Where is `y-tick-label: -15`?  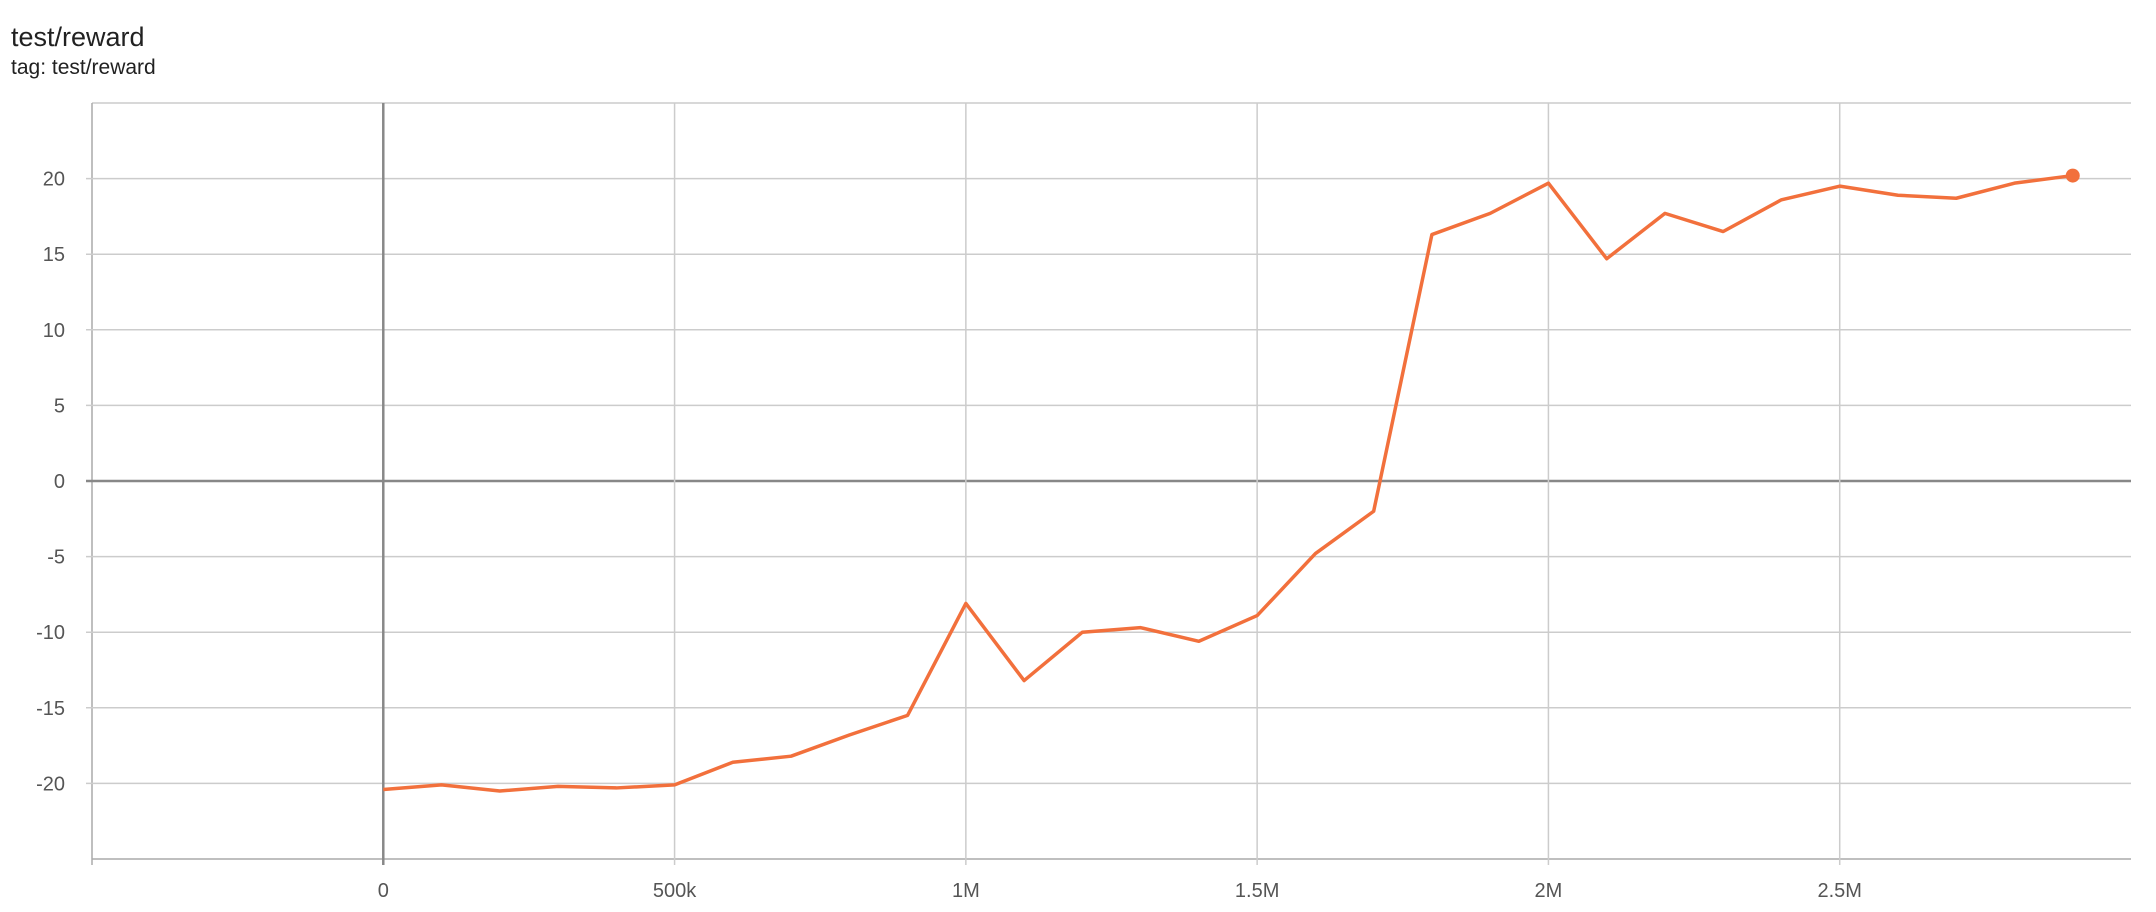 y-tick-label: -15 is located at coordinates (50, 709).